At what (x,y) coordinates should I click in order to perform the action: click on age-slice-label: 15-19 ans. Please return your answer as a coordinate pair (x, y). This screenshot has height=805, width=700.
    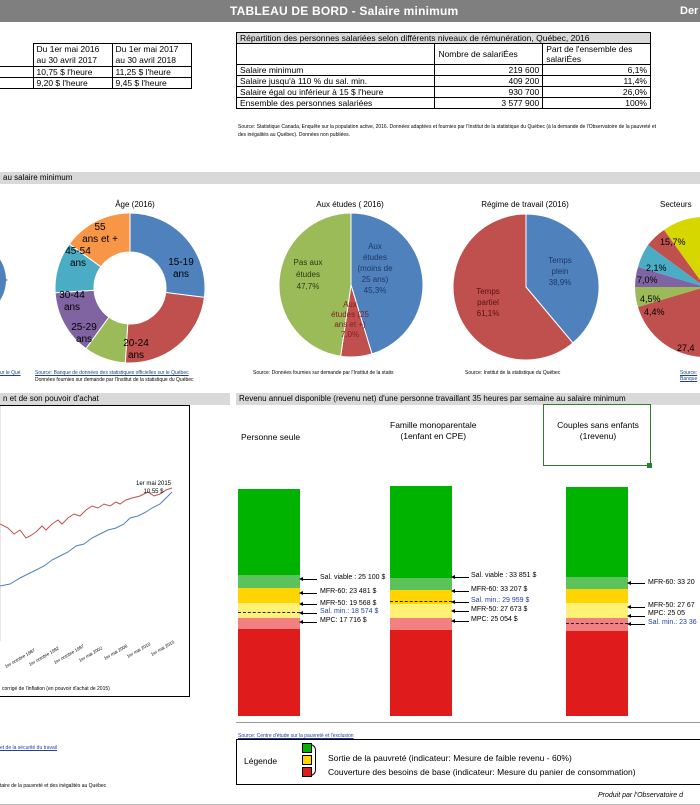
    Looking at the image, I should click on (181, 268).